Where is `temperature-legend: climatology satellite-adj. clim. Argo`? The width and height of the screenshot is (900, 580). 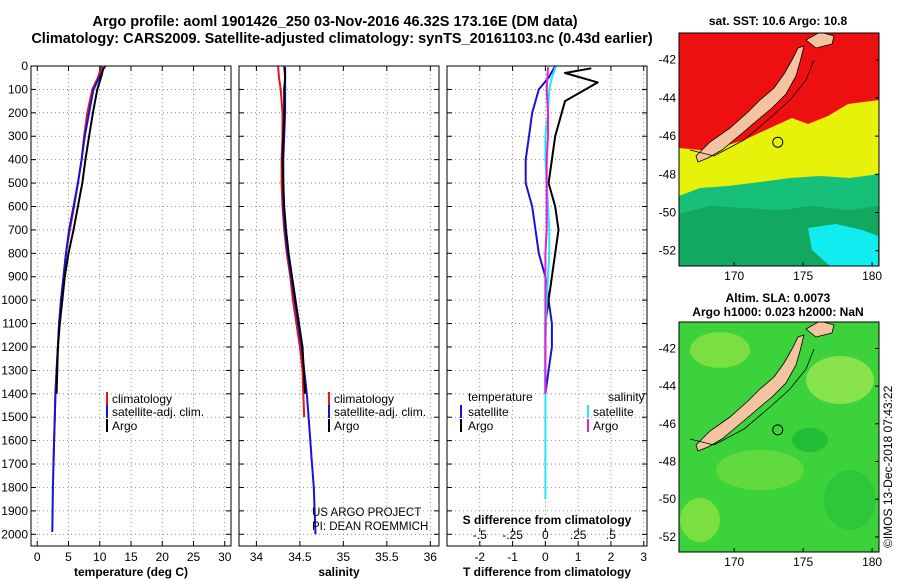
temperature-legend: climatology satellite-adj. clim. Argo is located at coordinates (155, 412).